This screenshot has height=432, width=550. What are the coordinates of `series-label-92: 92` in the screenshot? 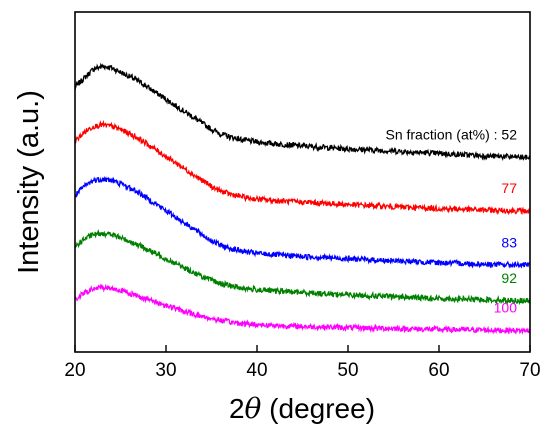 It's located at (509, 278).